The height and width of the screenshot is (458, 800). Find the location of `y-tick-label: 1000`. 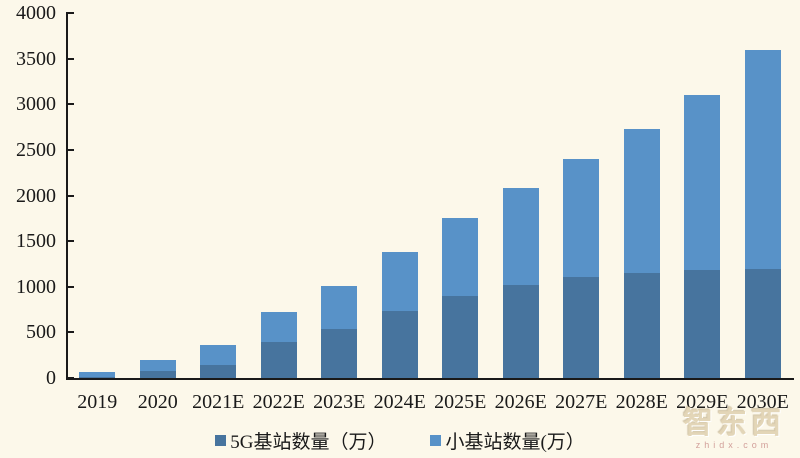

y-tick-label: 1000 is located at coordinates (36, 286).